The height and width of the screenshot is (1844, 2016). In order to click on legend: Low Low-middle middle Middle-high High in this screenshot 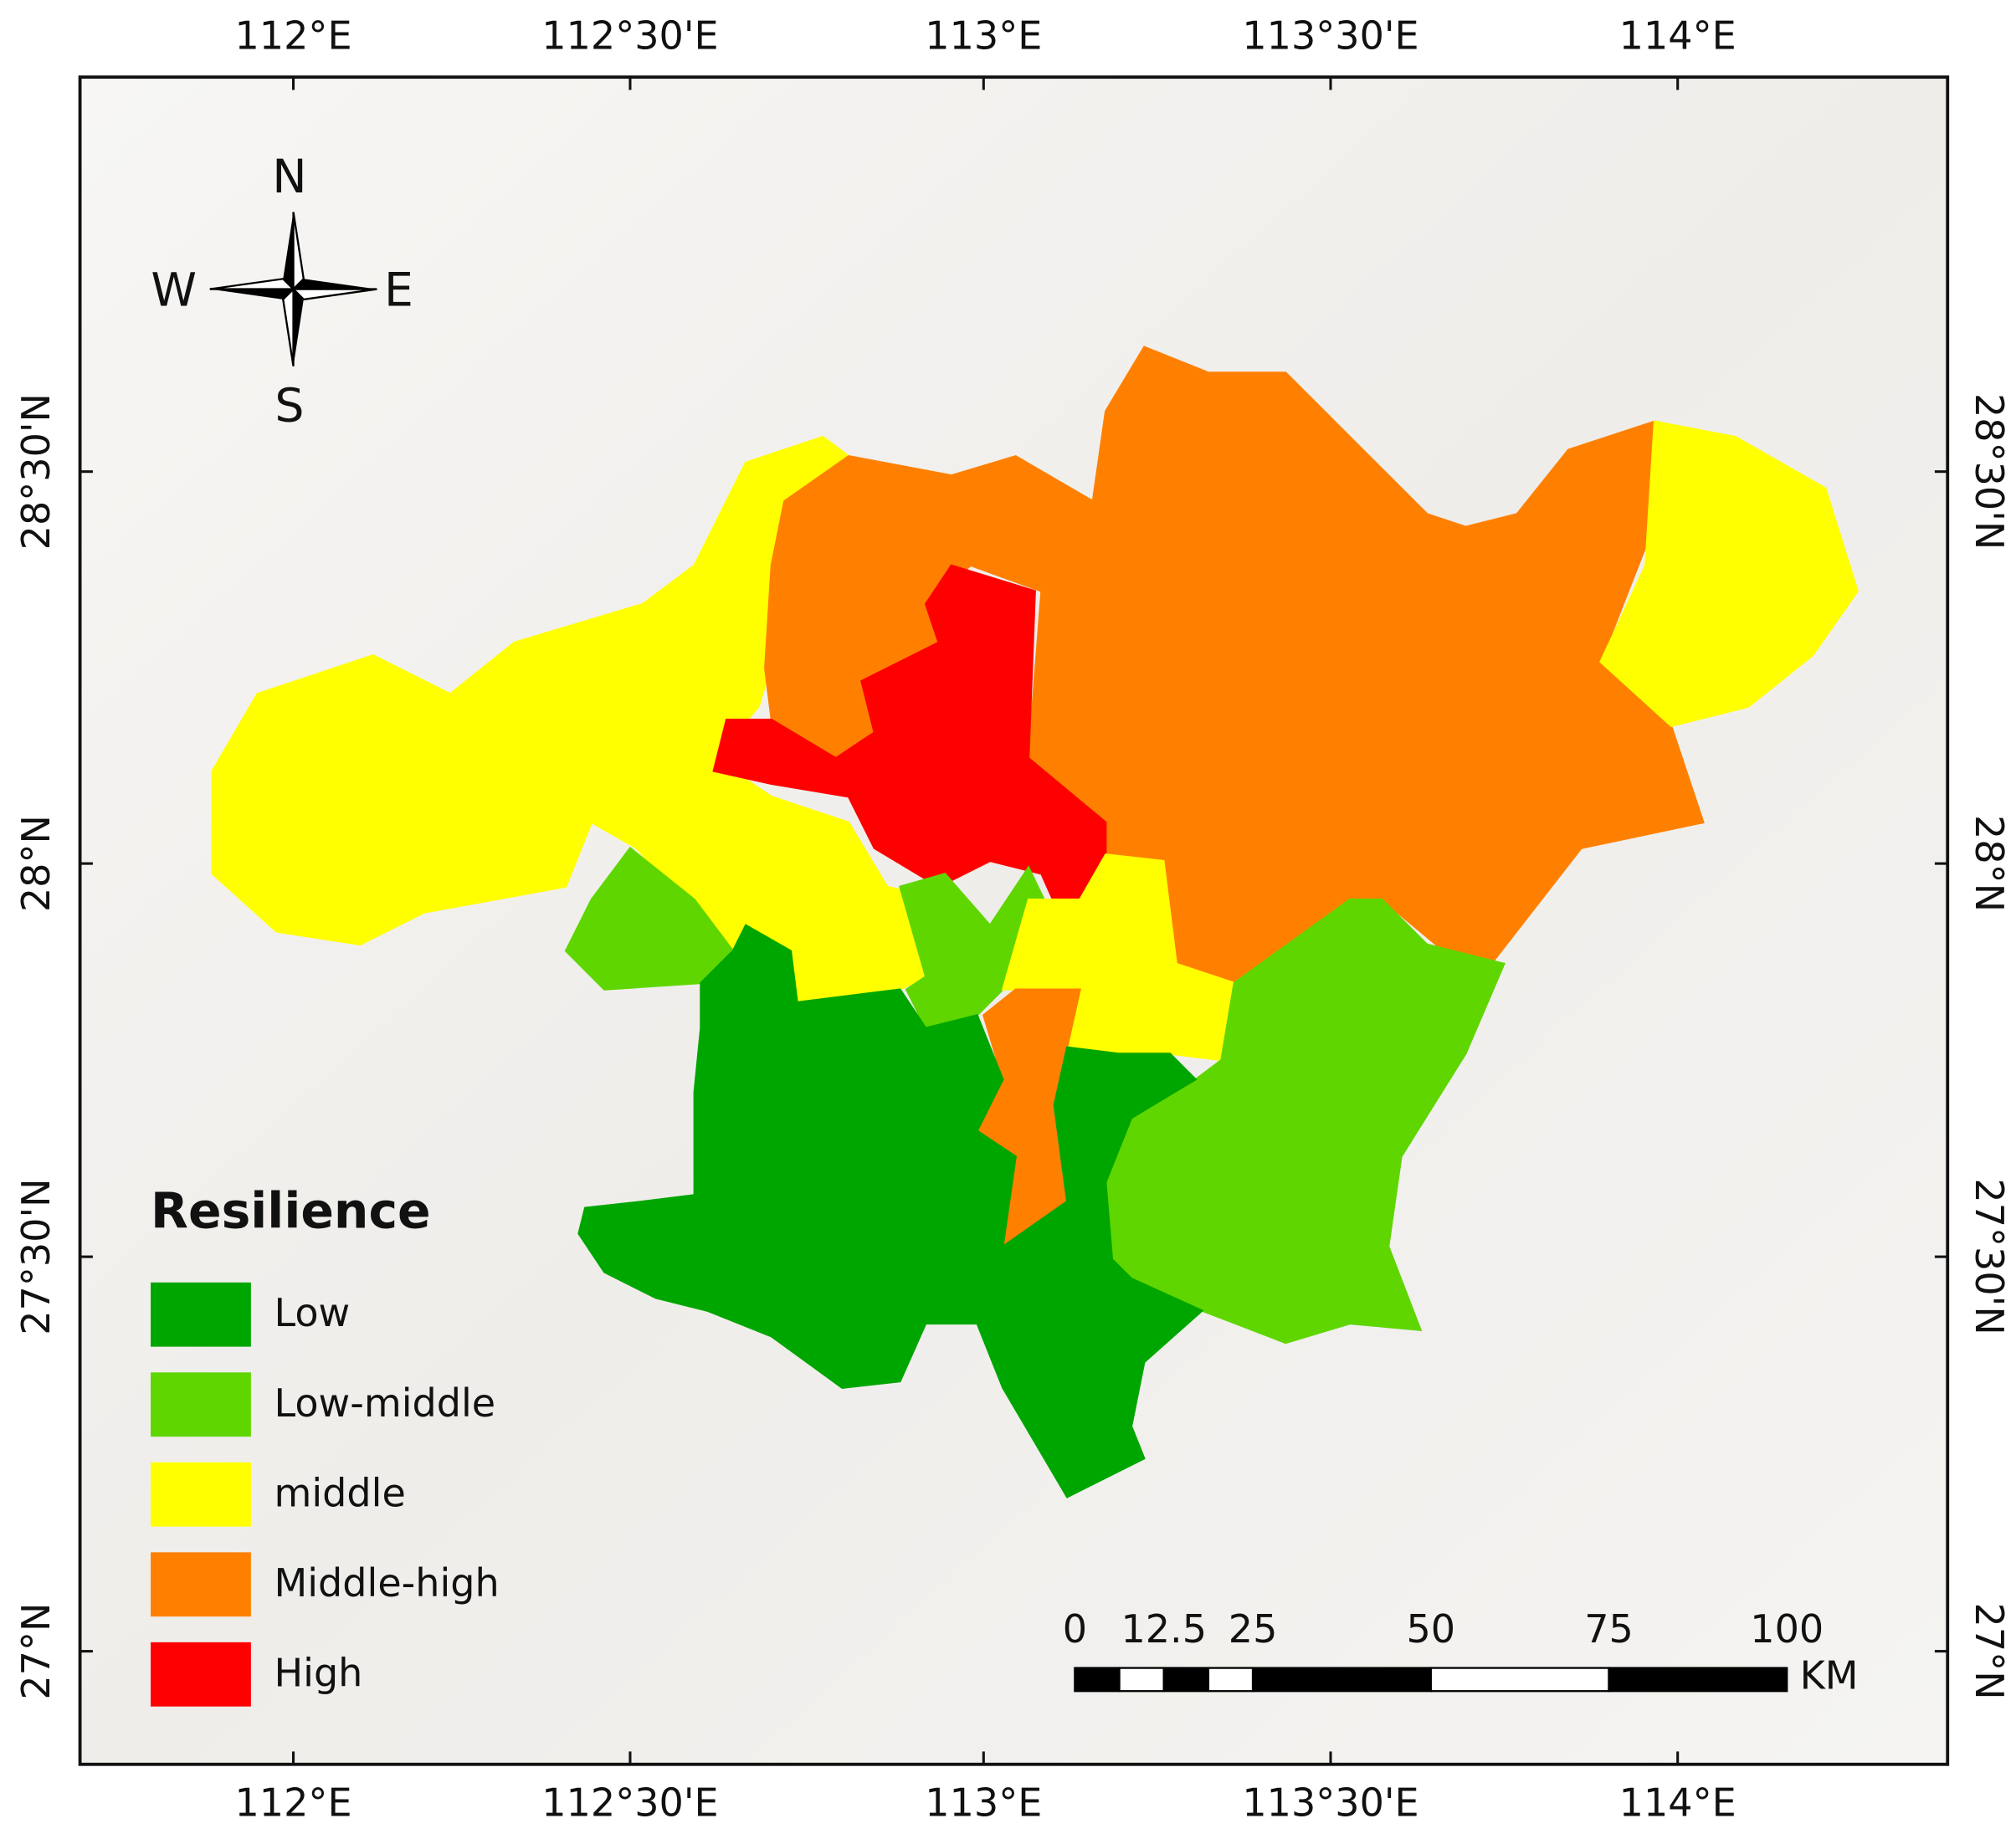, I will do `click(325, 1494)`.